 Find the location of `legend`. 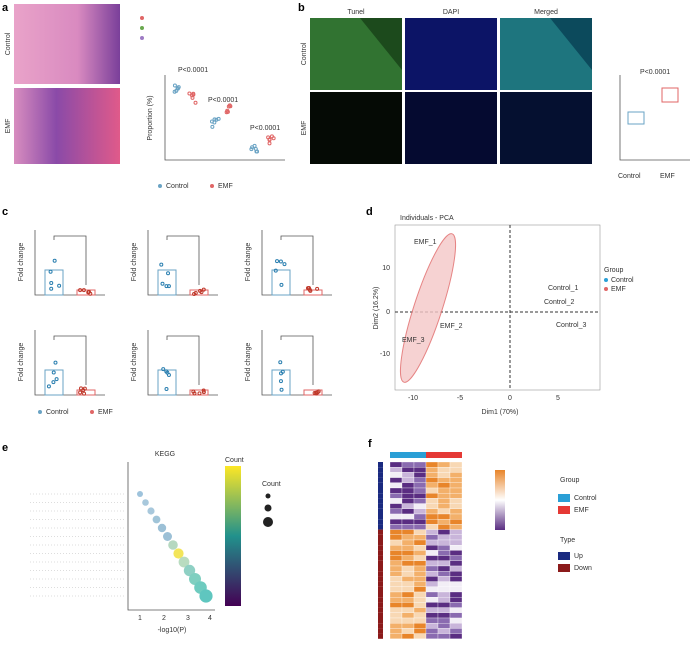

legend is located at coordinates (142, 28).